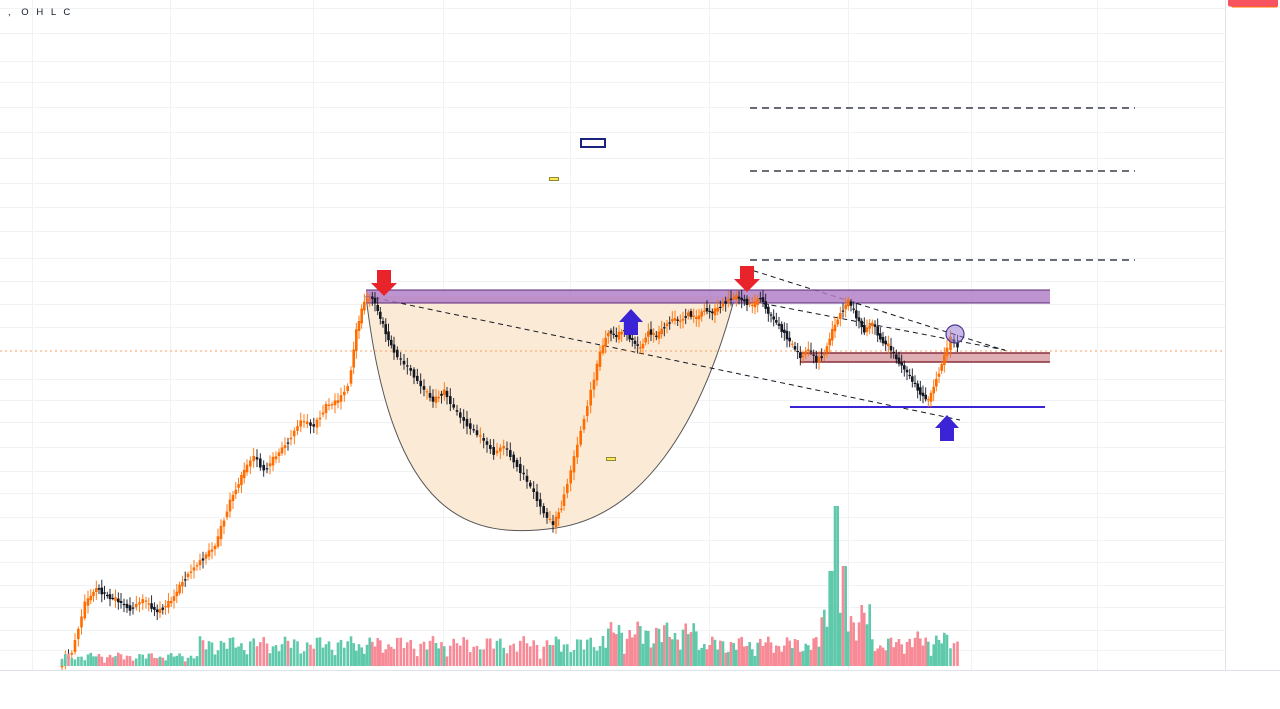 The height and width of the screenshot is (709, 1280). What do you see at coordinates (1252, 335) in the screenshot?
I see `price-axis` at bounding box center [1252, 335].